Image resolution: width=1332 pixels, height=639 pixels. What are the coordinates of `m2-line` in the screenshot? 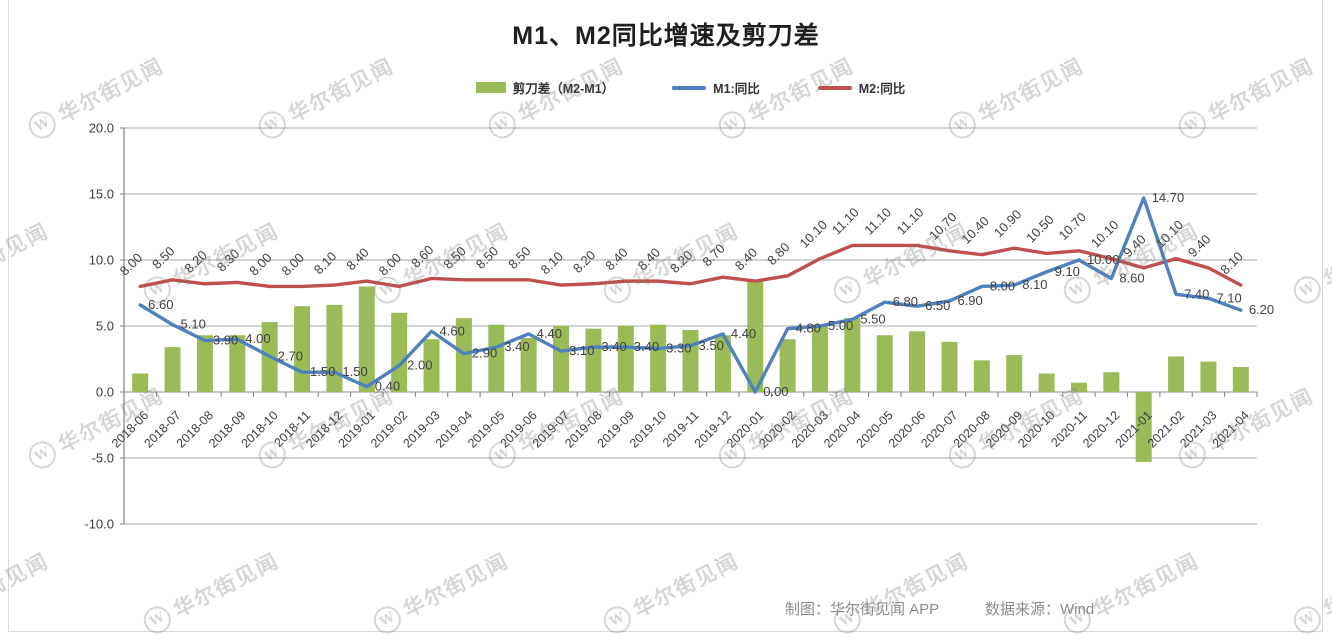 It's located at (690, 266).